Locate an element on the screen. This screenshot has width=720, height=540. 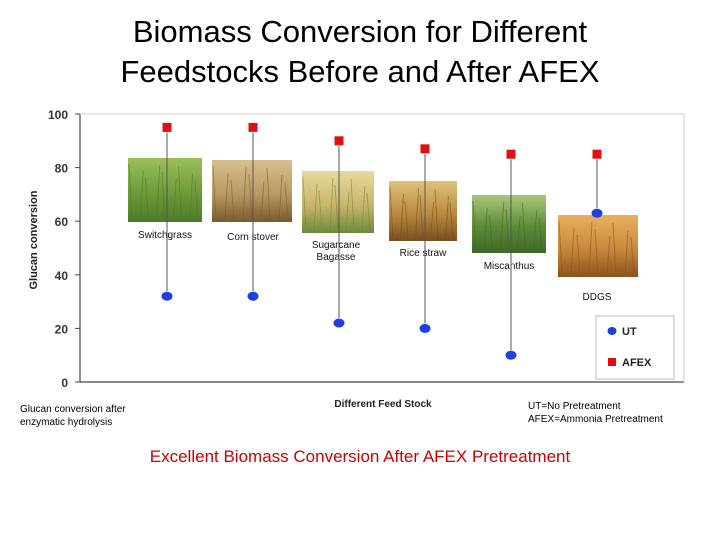
legend-ut-label: UT is located at coordinates (629, 332).